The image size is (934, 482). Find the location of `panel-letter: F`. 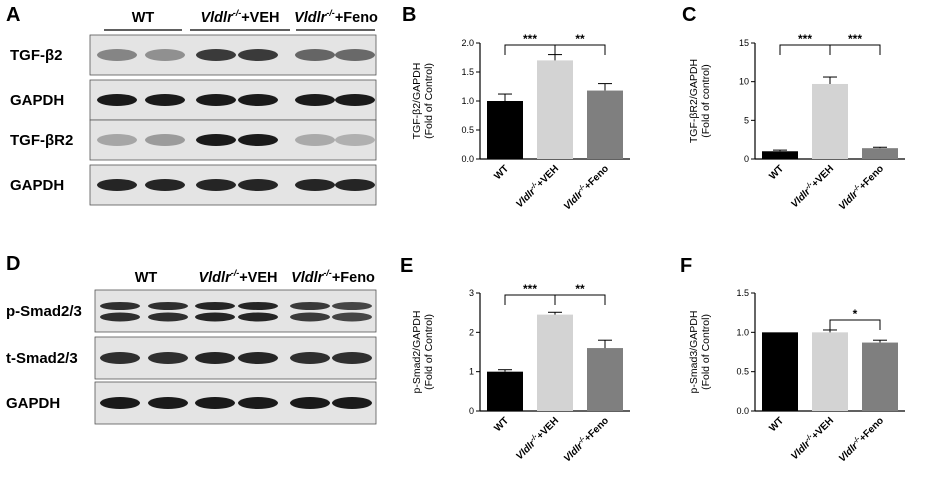

panel-letter: F is located at coordinates (686, 266).